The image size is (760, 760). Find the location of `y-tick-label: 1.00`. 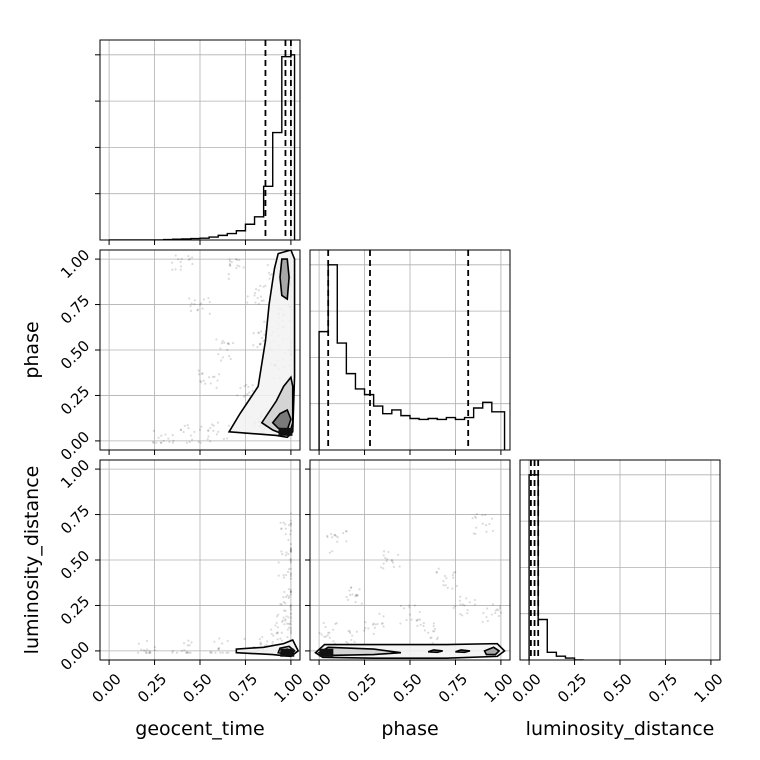

y-tick-label: 1.00 is located at coordinates (75, 264).